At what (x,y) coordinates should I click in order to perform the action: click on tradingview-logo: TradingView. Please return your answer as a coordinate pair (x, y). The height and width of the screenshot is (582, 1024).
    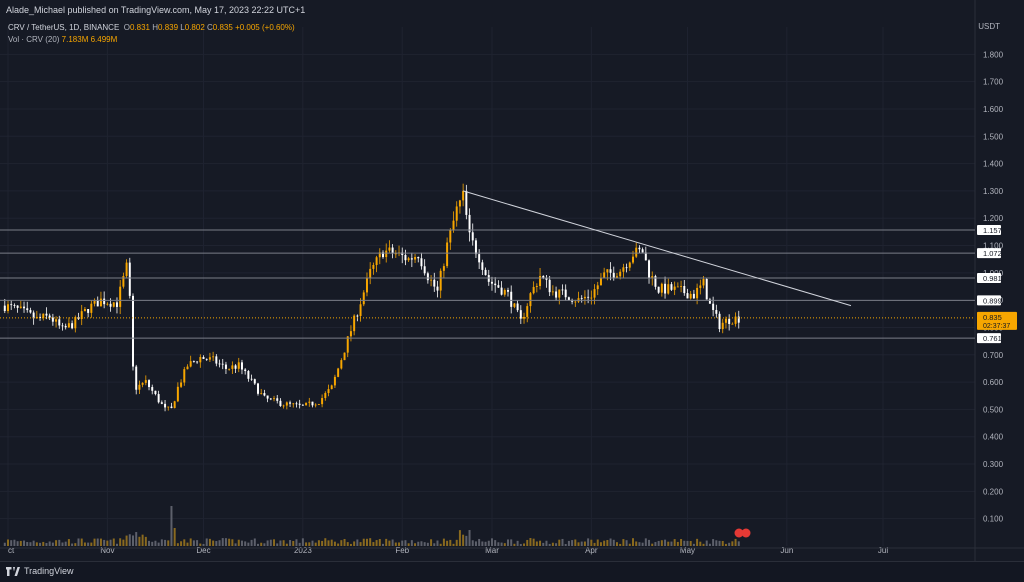
    Looking at the image, I should click on (40, 571).